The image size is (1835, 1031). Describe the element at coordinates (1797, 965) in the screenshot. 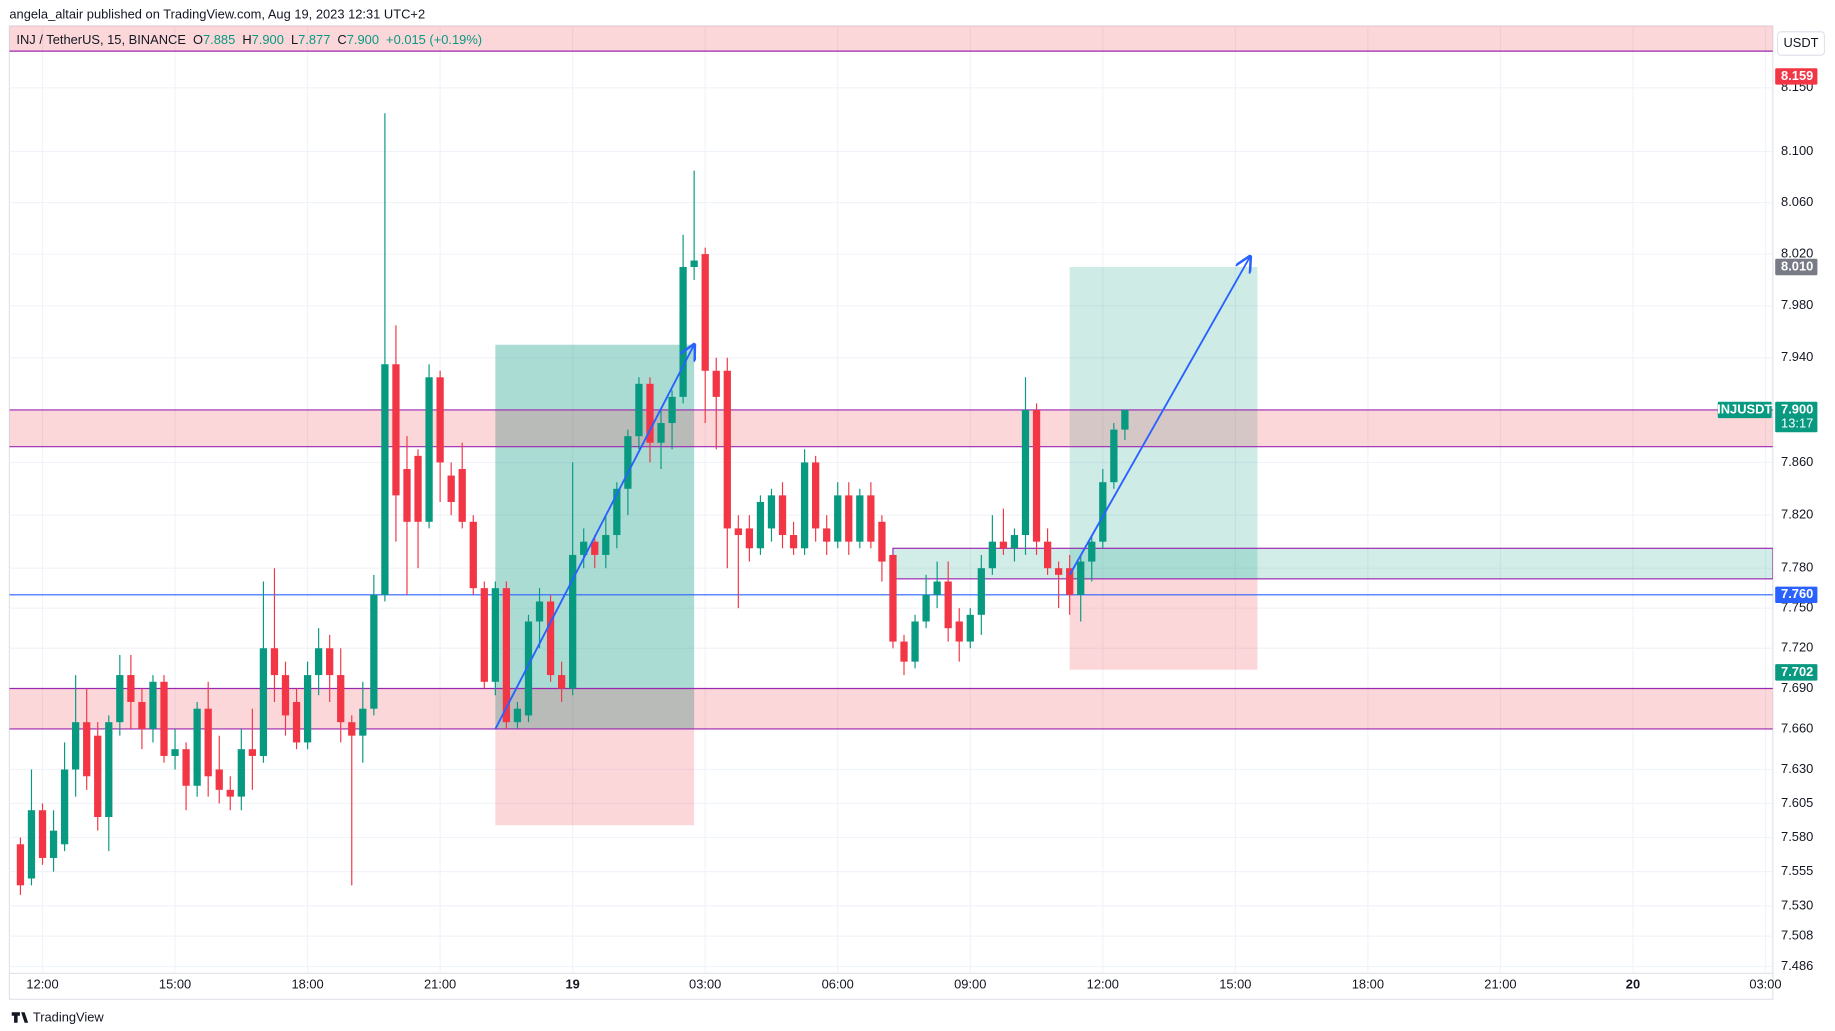

I see `y-tick-label: 7.486` at that location.